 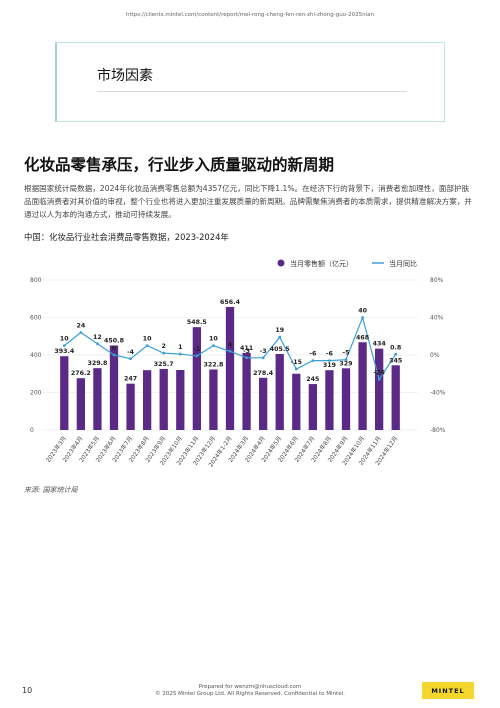 What do you see at coordinates (280, 349) in the screenshot?
I see `bar-value-label: 405.5` at bounding box center [280, 349].